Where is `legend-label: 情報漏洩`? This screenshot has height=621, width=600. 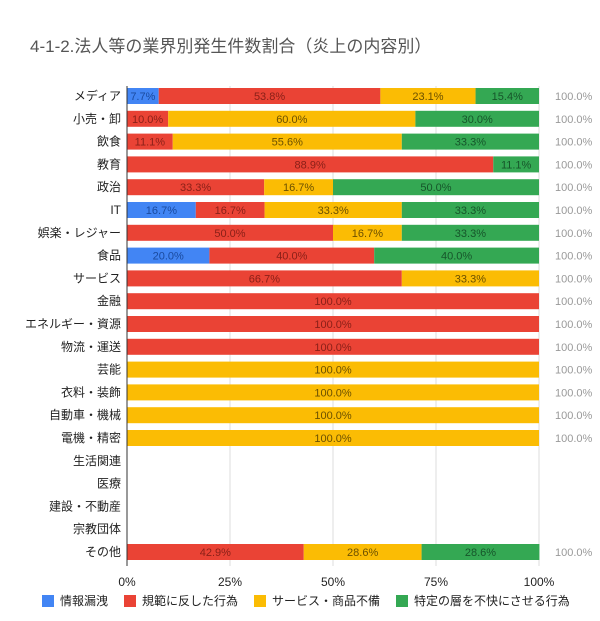 legend-label: 情報漏洩 is located at coordinates (84, 601).